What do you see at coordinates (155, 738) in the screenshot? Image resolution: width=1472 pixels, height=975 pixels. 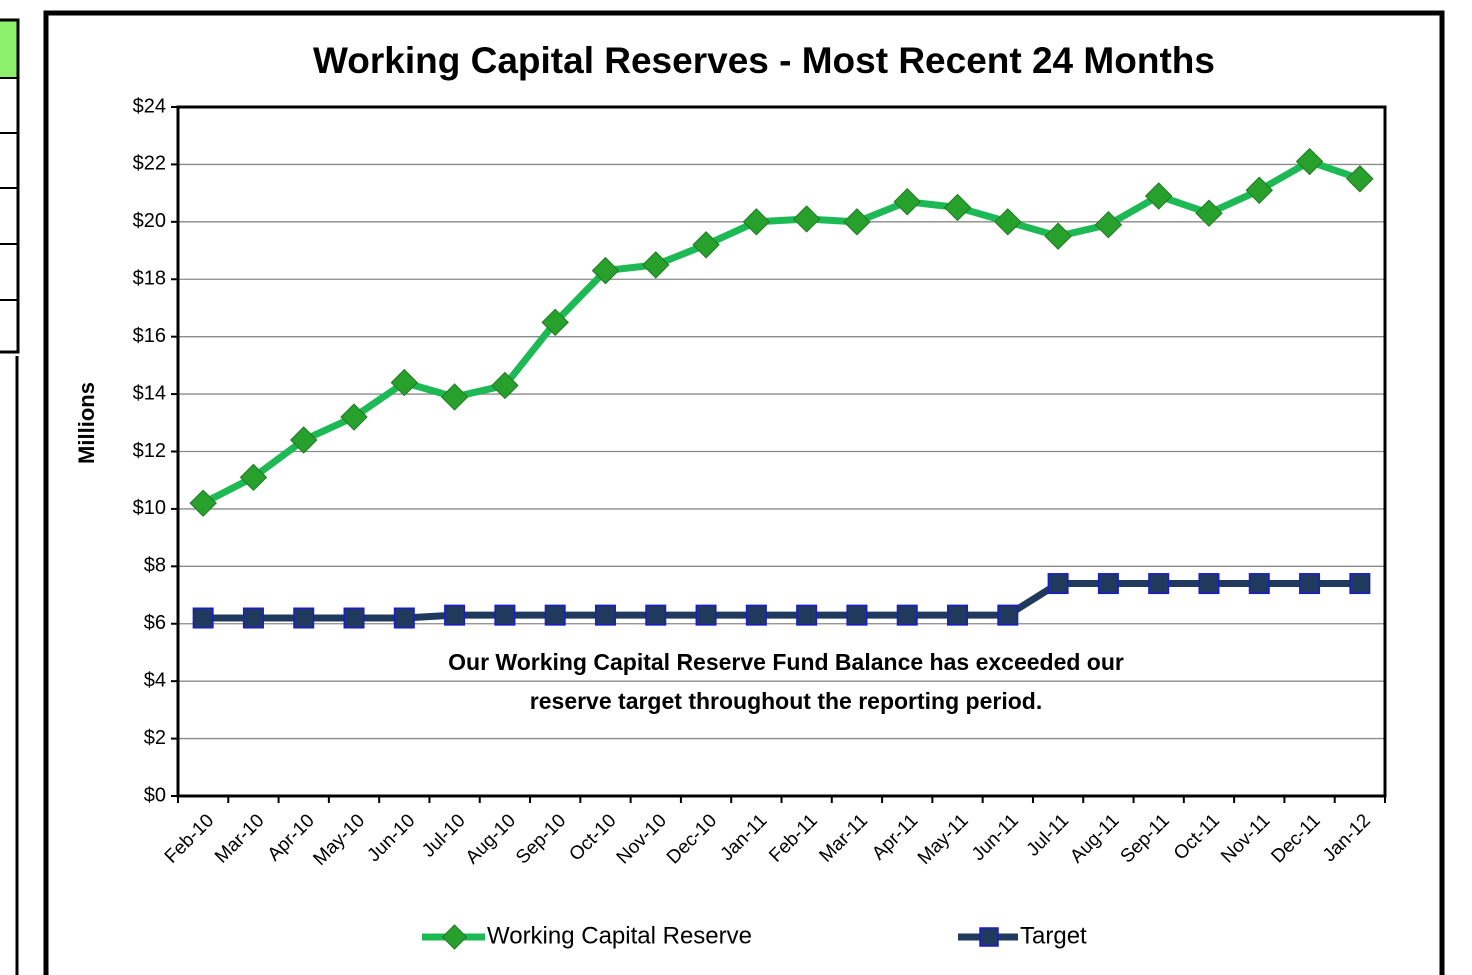 I see `y-tick-label: $2` at bounding box center [155, 738].